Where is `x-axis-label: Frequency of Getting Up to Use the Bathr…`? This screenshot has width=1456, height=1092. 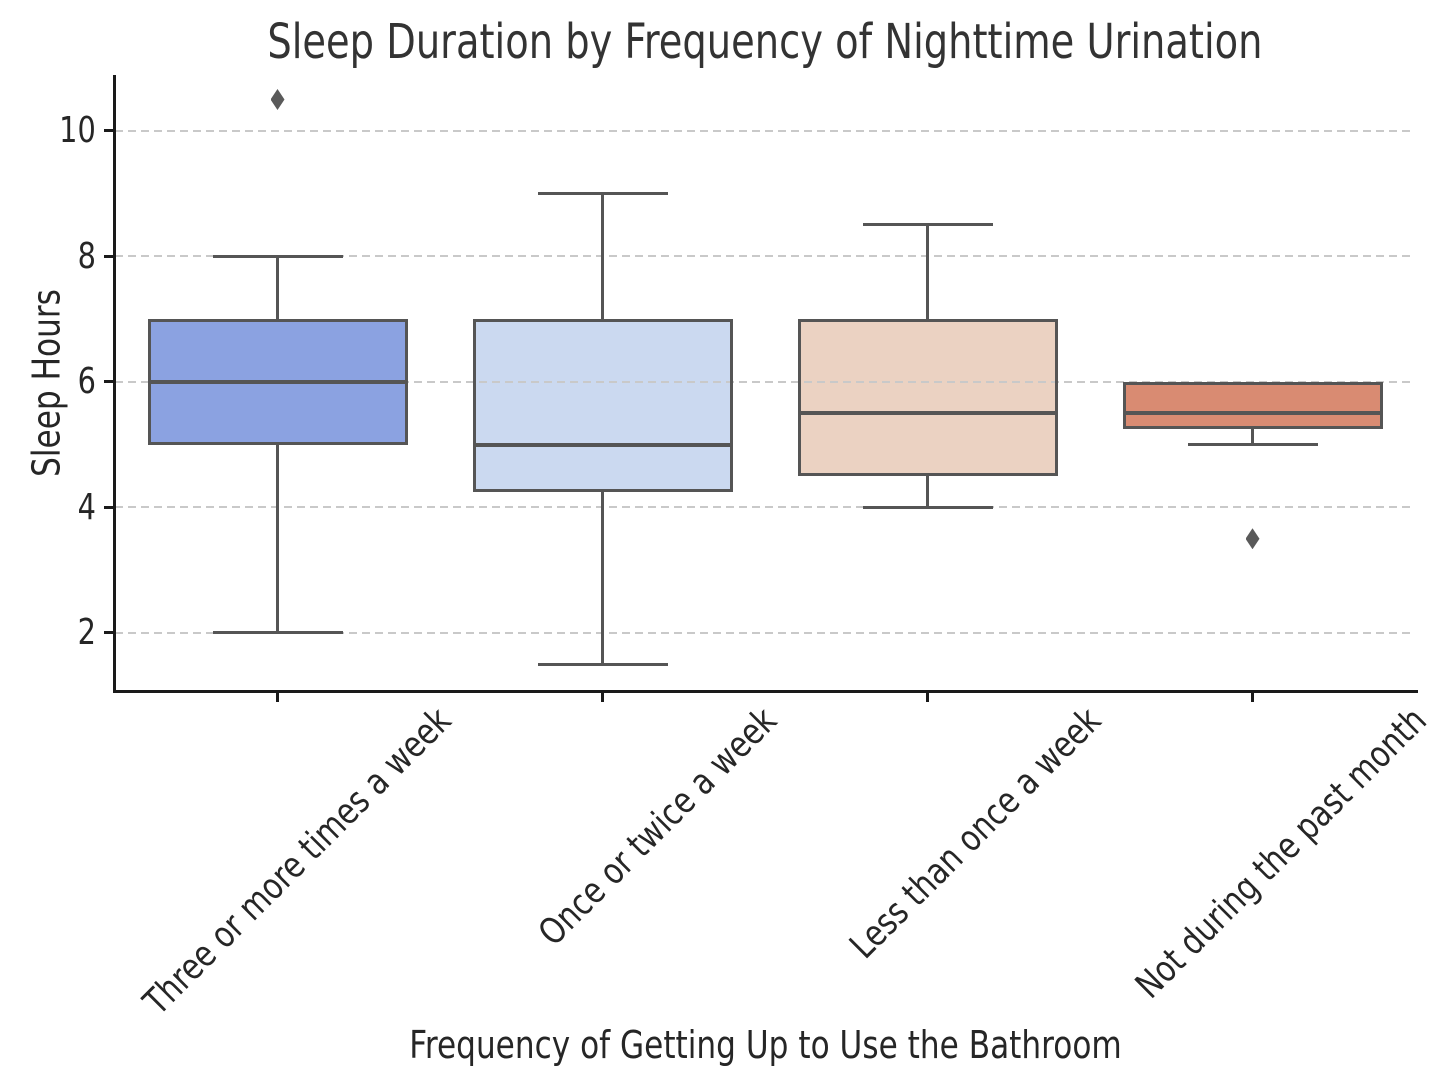
x-axis-label: Frequency of Getting Up to Use the Bathr… is located at coordinates (765, 1045).